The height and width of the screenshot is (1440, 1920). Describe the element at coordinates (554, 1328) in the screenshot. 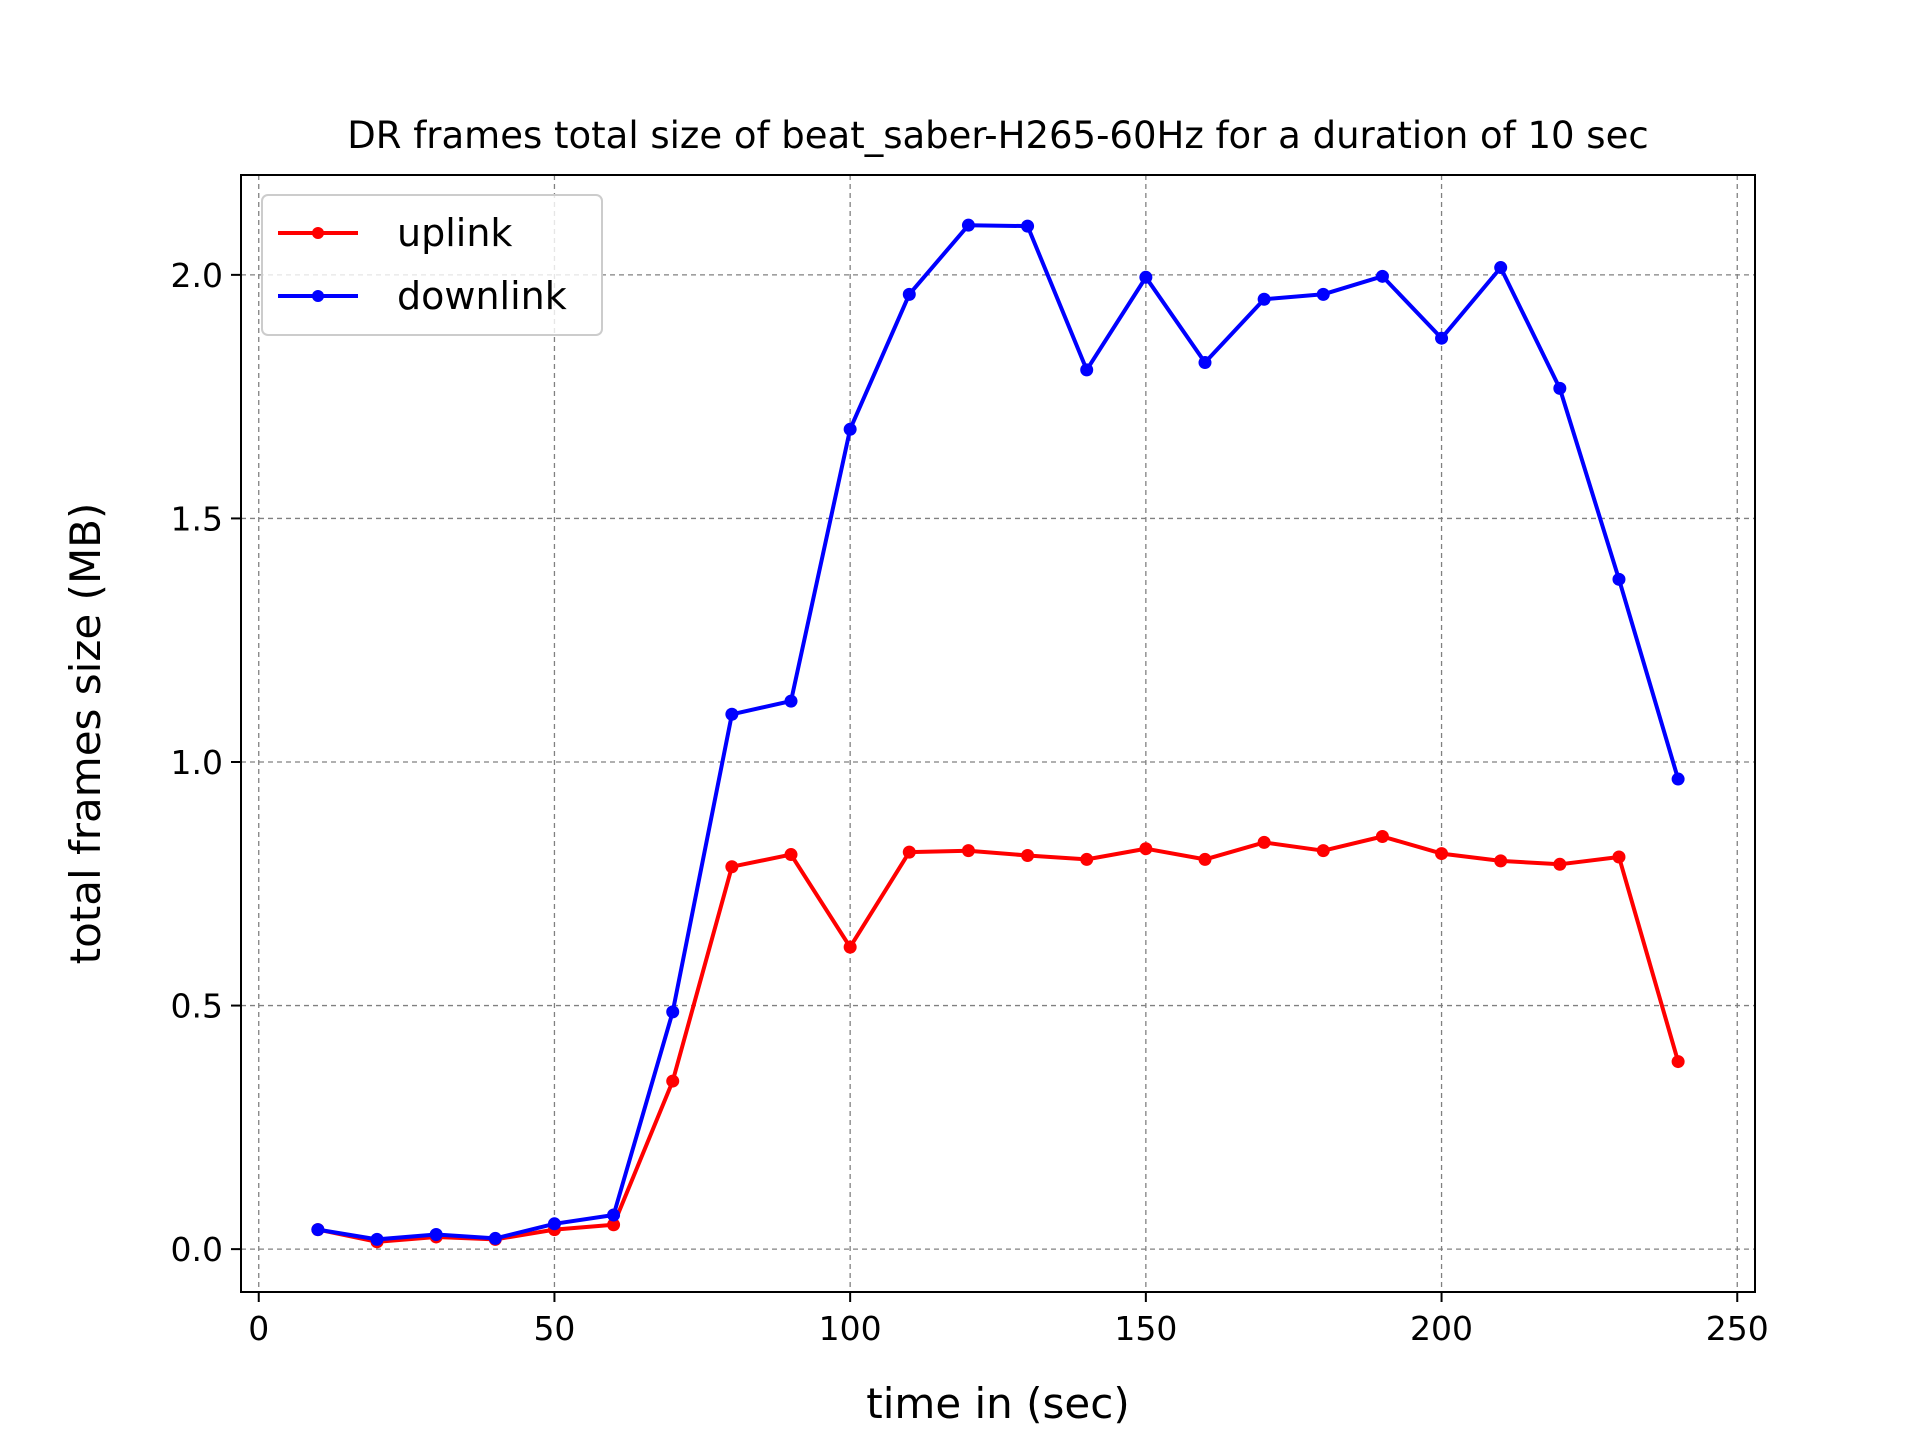

I see `x-tick-label: 50` at that location.